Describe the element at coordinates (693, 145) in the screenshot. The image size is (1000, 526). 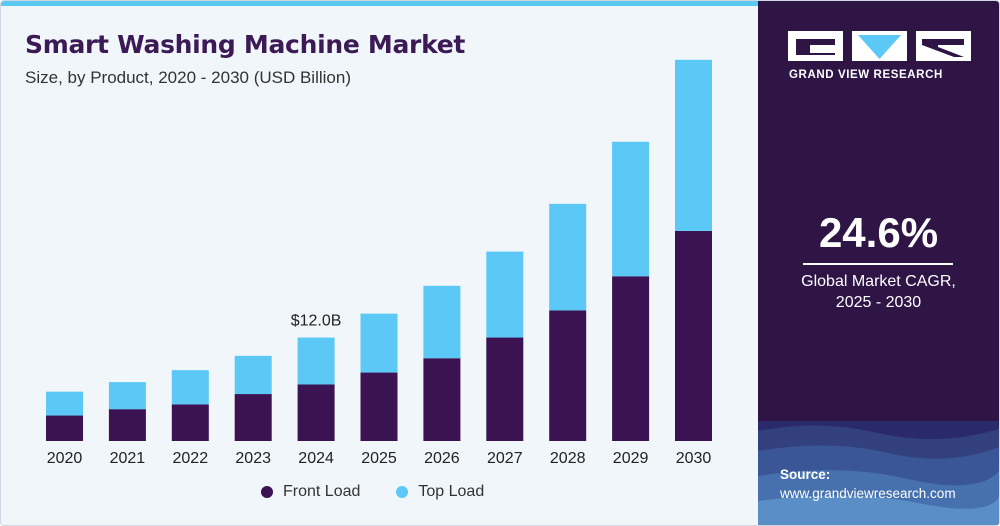
I see `bar-top-load-2030` at that location.